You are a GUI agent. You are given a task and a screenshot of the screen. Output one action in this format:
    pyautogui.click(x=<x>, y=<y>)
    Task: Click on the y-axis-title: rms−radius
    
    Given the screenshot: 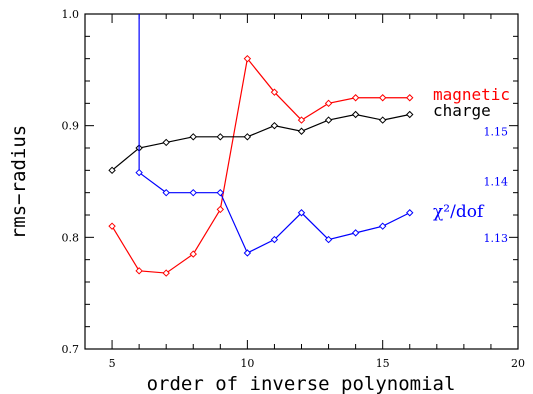 What is the action you would take?
    pyautogui.click(x=19, y=182)
    